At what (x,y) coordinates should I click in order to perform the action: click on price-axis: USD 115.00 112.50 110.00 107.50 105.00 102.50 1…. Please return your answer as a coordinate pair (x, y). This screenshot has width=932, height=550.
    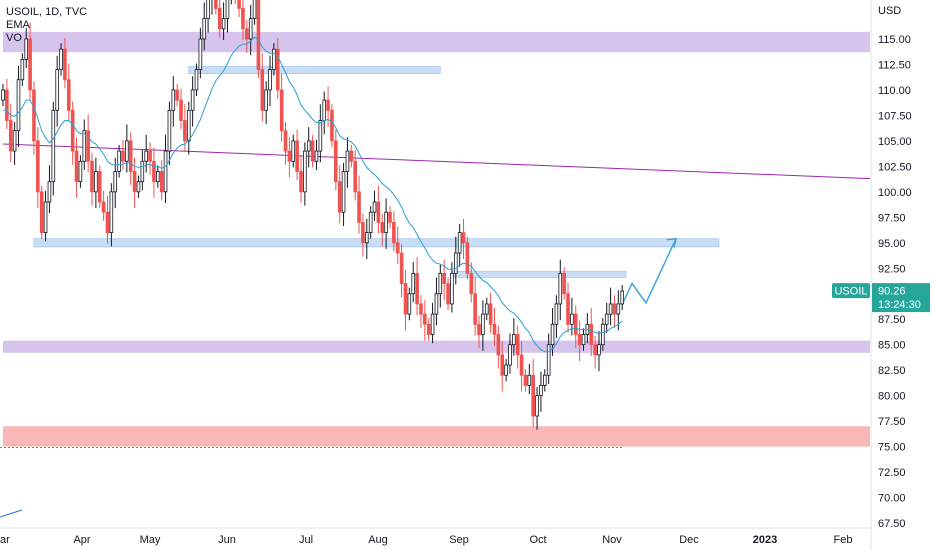
    Looking at the image, I should click on (891, 275).